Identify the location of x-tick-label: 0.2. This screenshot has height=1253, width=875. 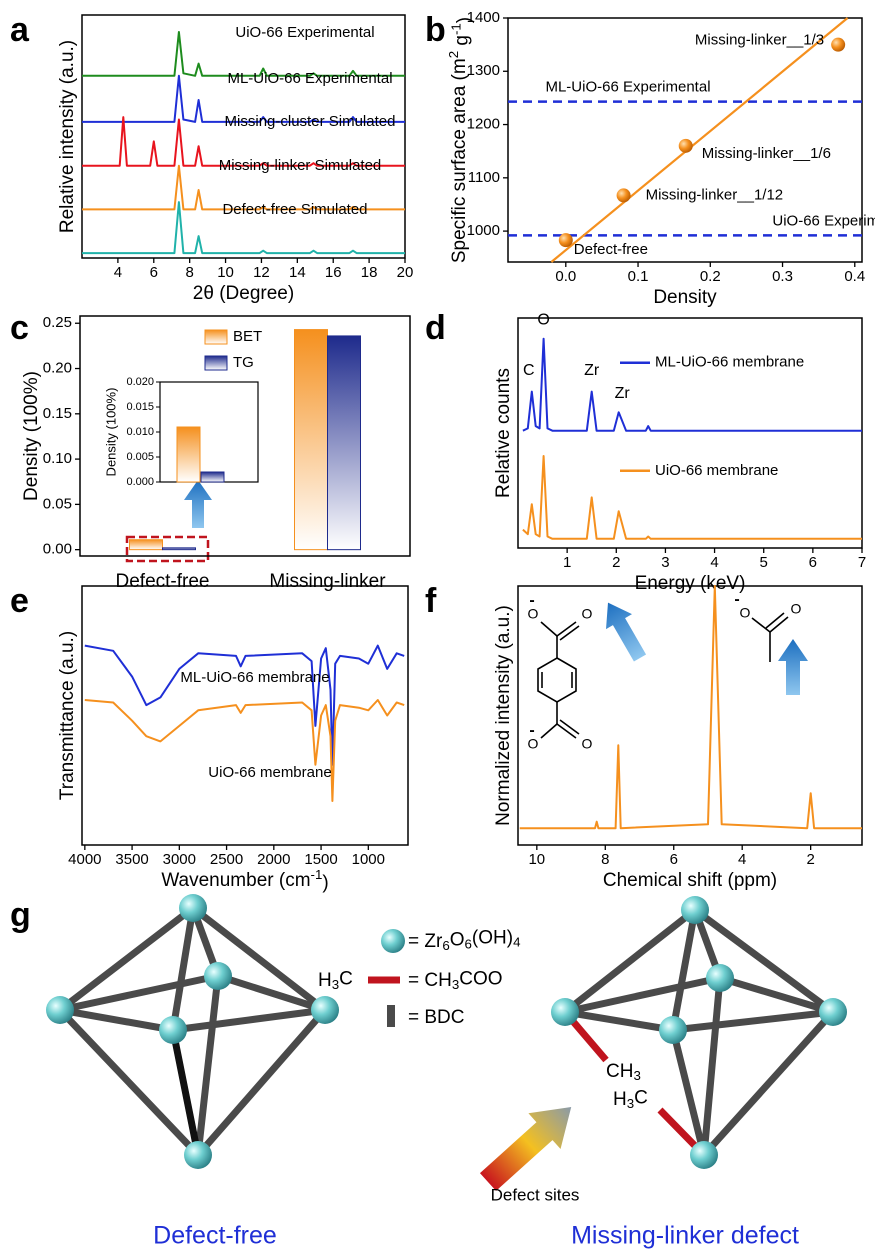
(710, 276).